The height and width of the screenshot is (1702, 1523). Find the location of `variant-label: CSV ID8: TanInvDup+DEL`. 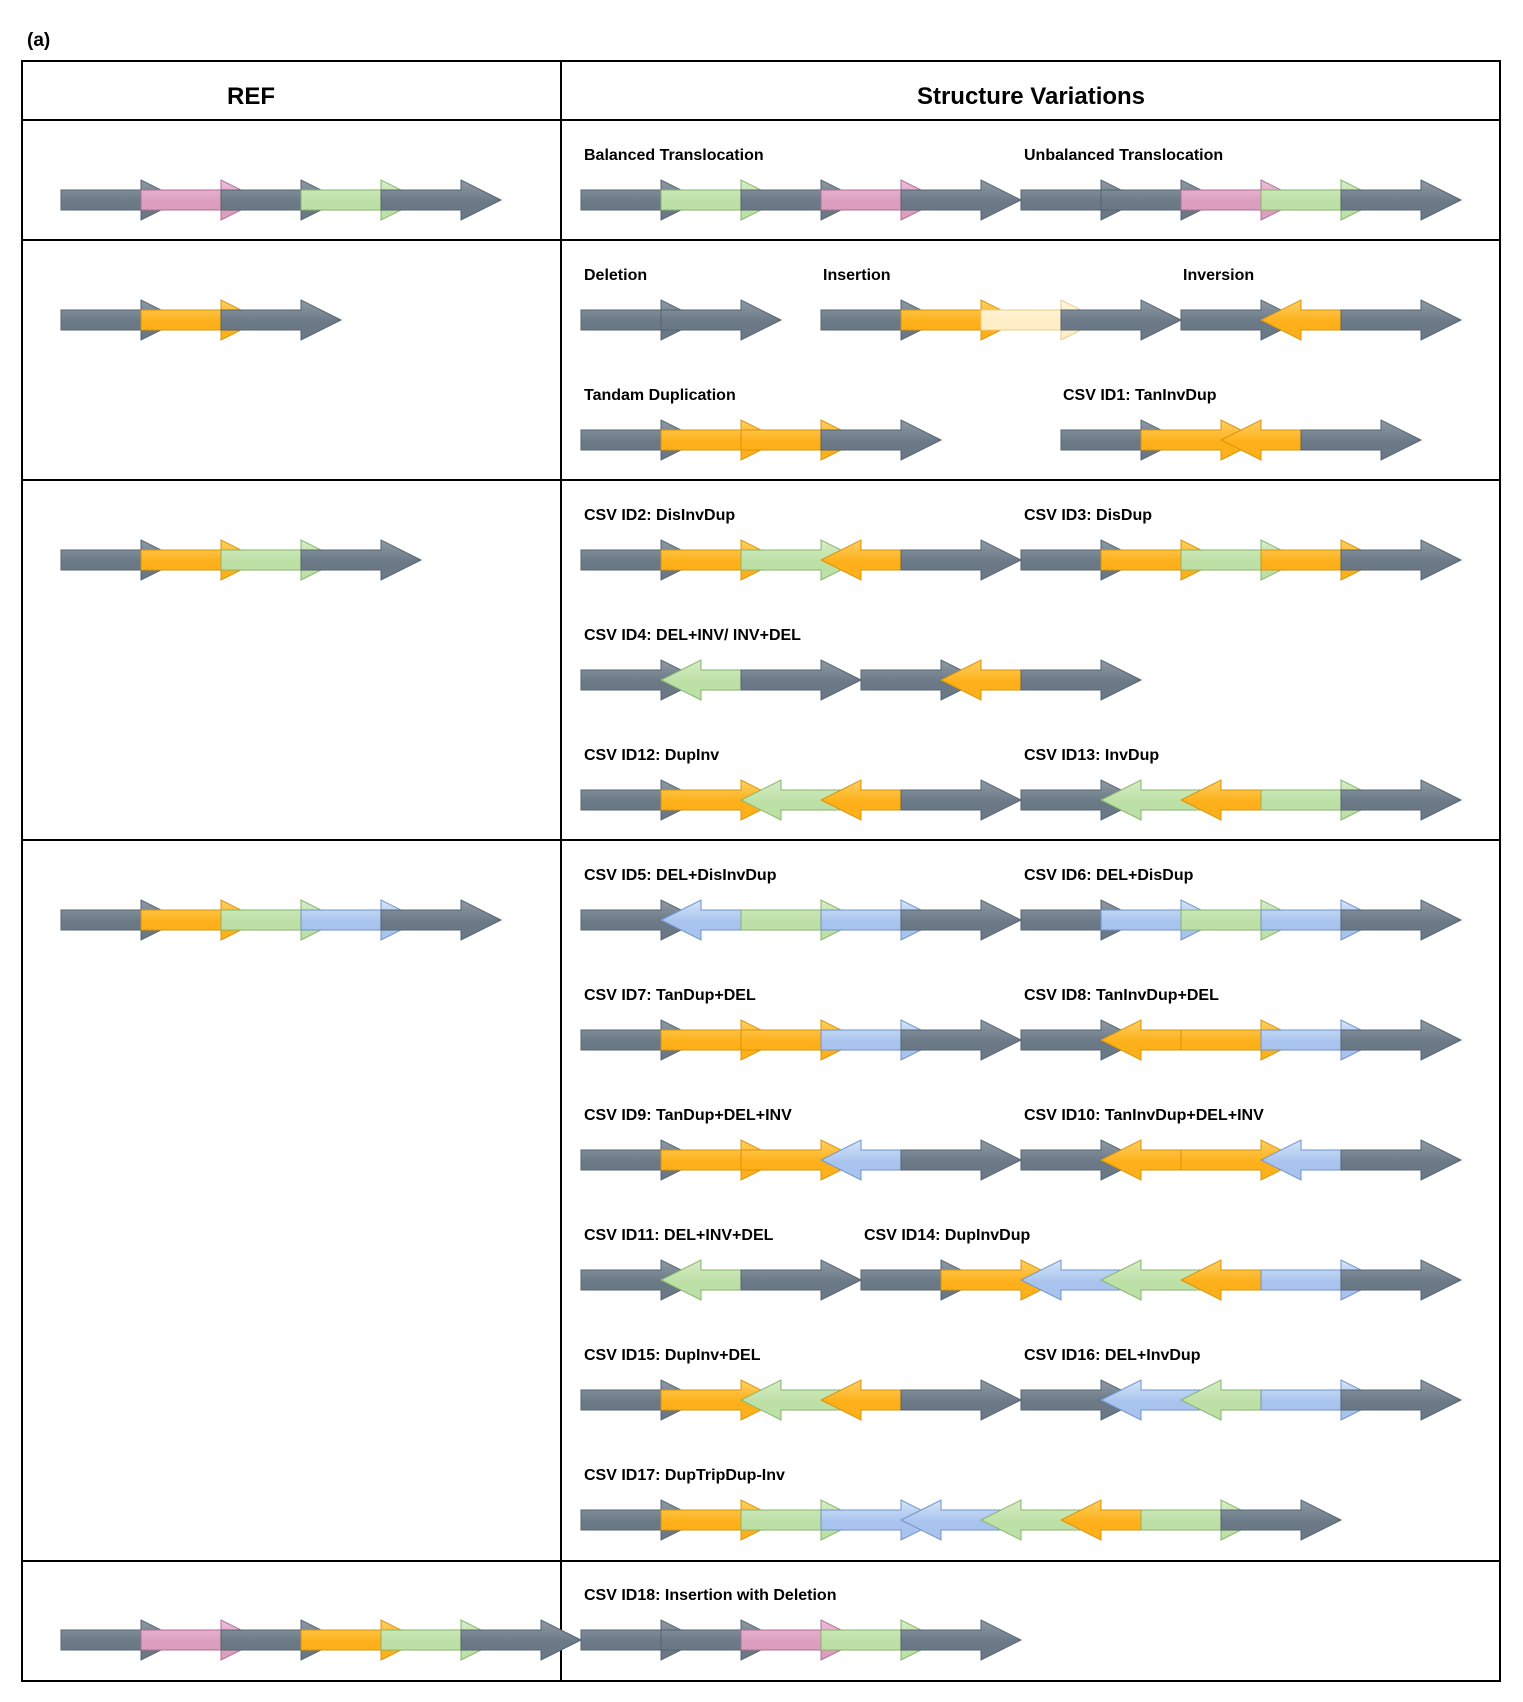

variant-label: CSV ID8: TanInvDup+DEL is located at coordinates (1121, 995).